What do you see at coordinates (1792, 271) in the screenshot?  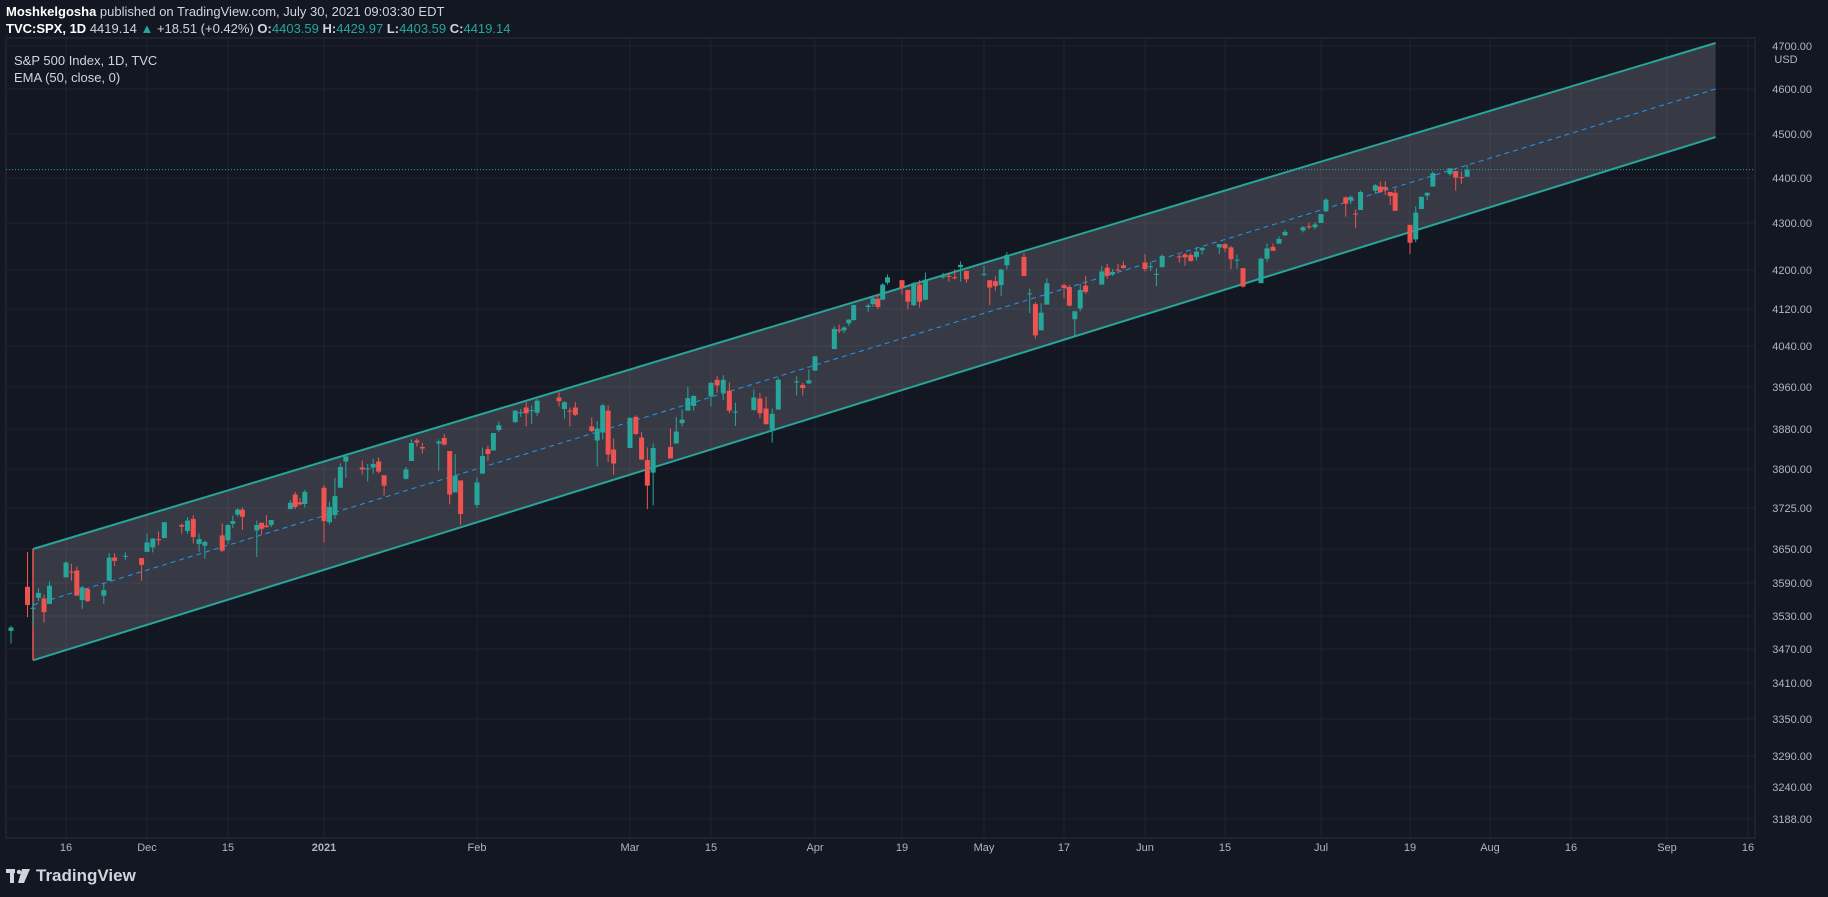 I see `price-tick-label: 4200.00` at bounding box center [1792, 271].